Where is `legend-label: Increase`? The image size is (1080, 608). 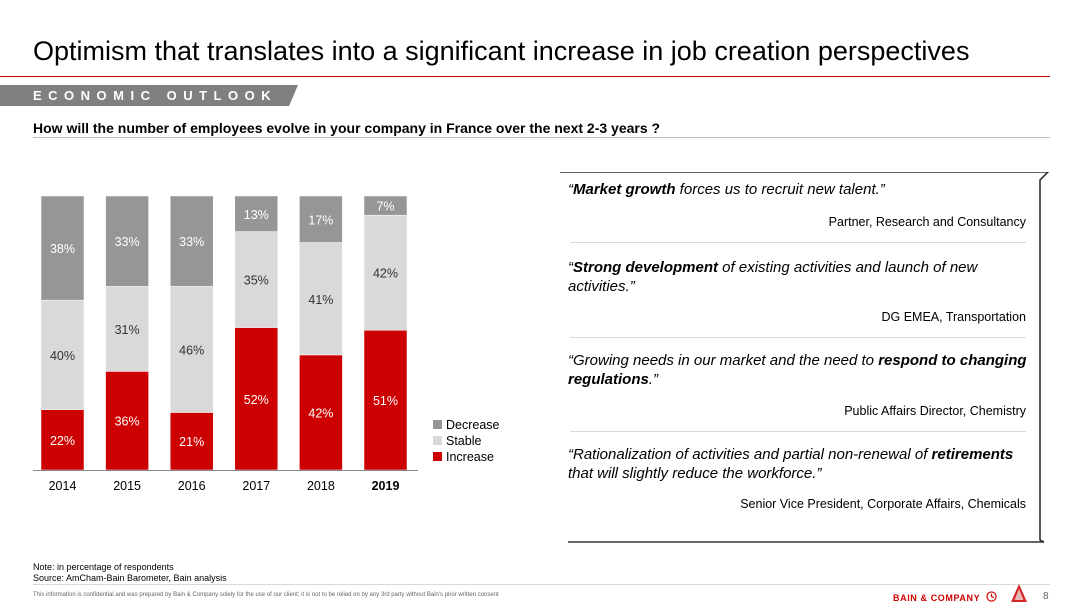
legend-label: Increase is located at coordinates (470, 457).